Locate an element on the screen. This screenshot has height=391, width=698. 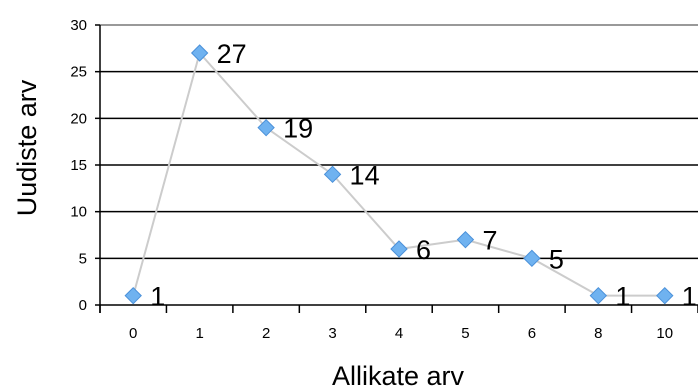
y-tick-label: 30 is located at coordinates (78, 25).